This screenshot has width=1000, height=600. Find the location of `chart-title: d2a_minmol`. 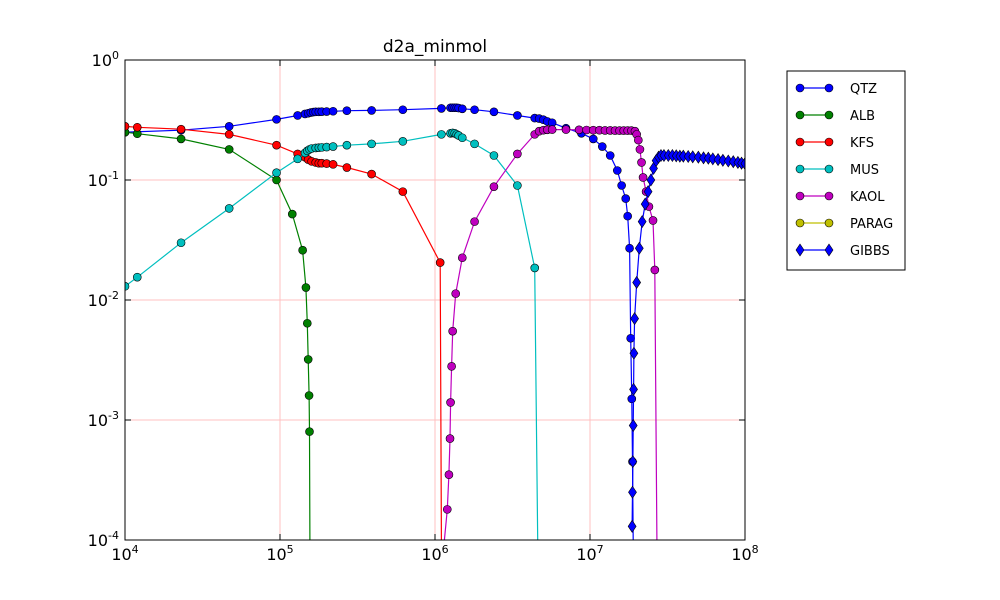

chart-title: d2a_minmol is located at coordinates (435, 47).